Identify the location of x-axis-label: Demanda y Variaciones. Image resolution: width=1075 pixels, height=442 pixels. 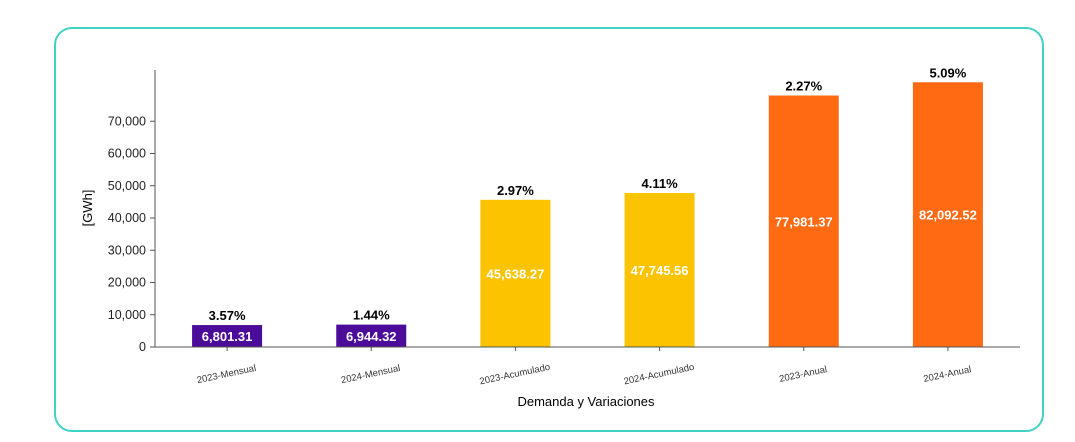
(586, 401).